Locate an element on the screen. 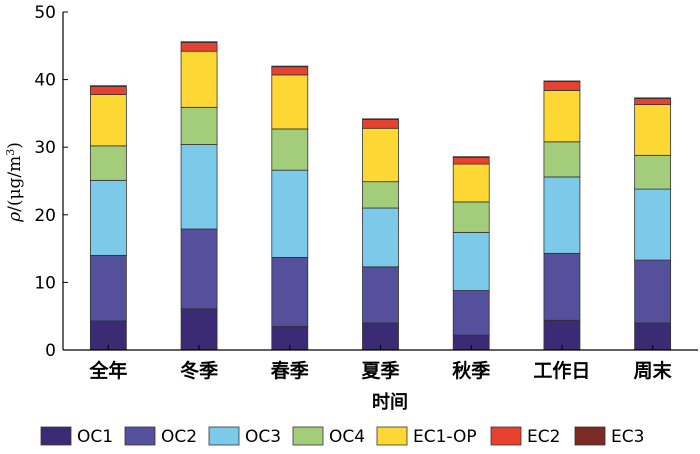 This screenshot has height=454, width=700. x-ticks-group: 全年 冬季 春季 夏季 秋季 工作日 周末 is located at coordinates (380, 363).